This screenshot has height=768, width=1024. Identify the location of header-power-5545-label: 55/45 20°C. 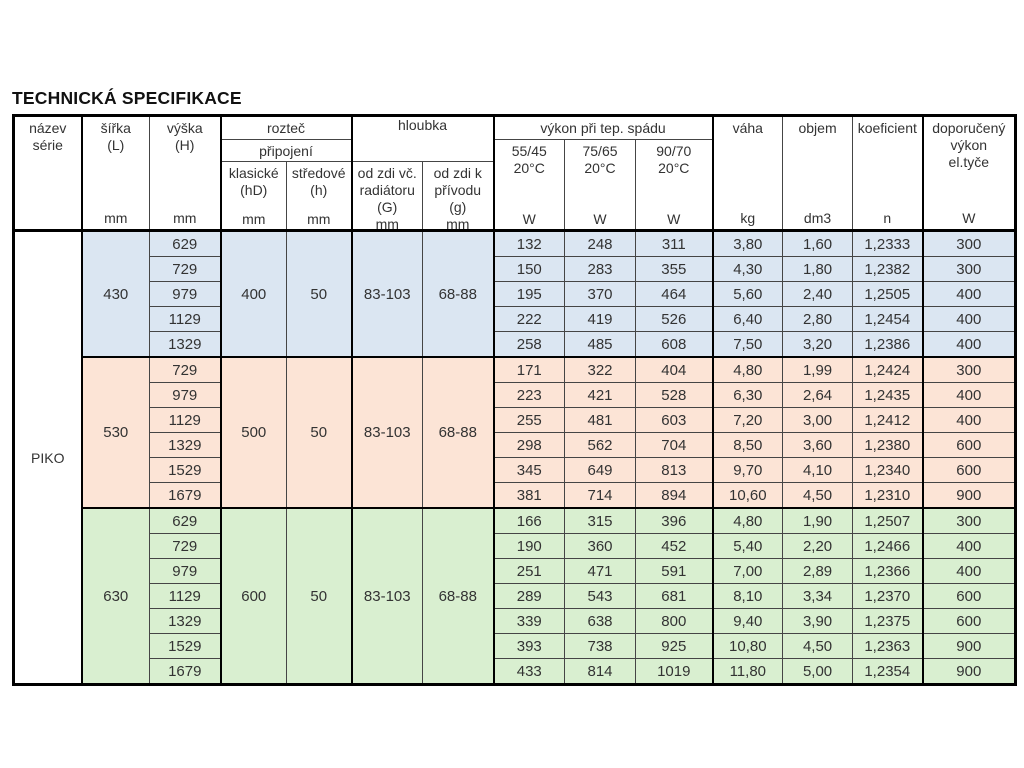
(529, 159).